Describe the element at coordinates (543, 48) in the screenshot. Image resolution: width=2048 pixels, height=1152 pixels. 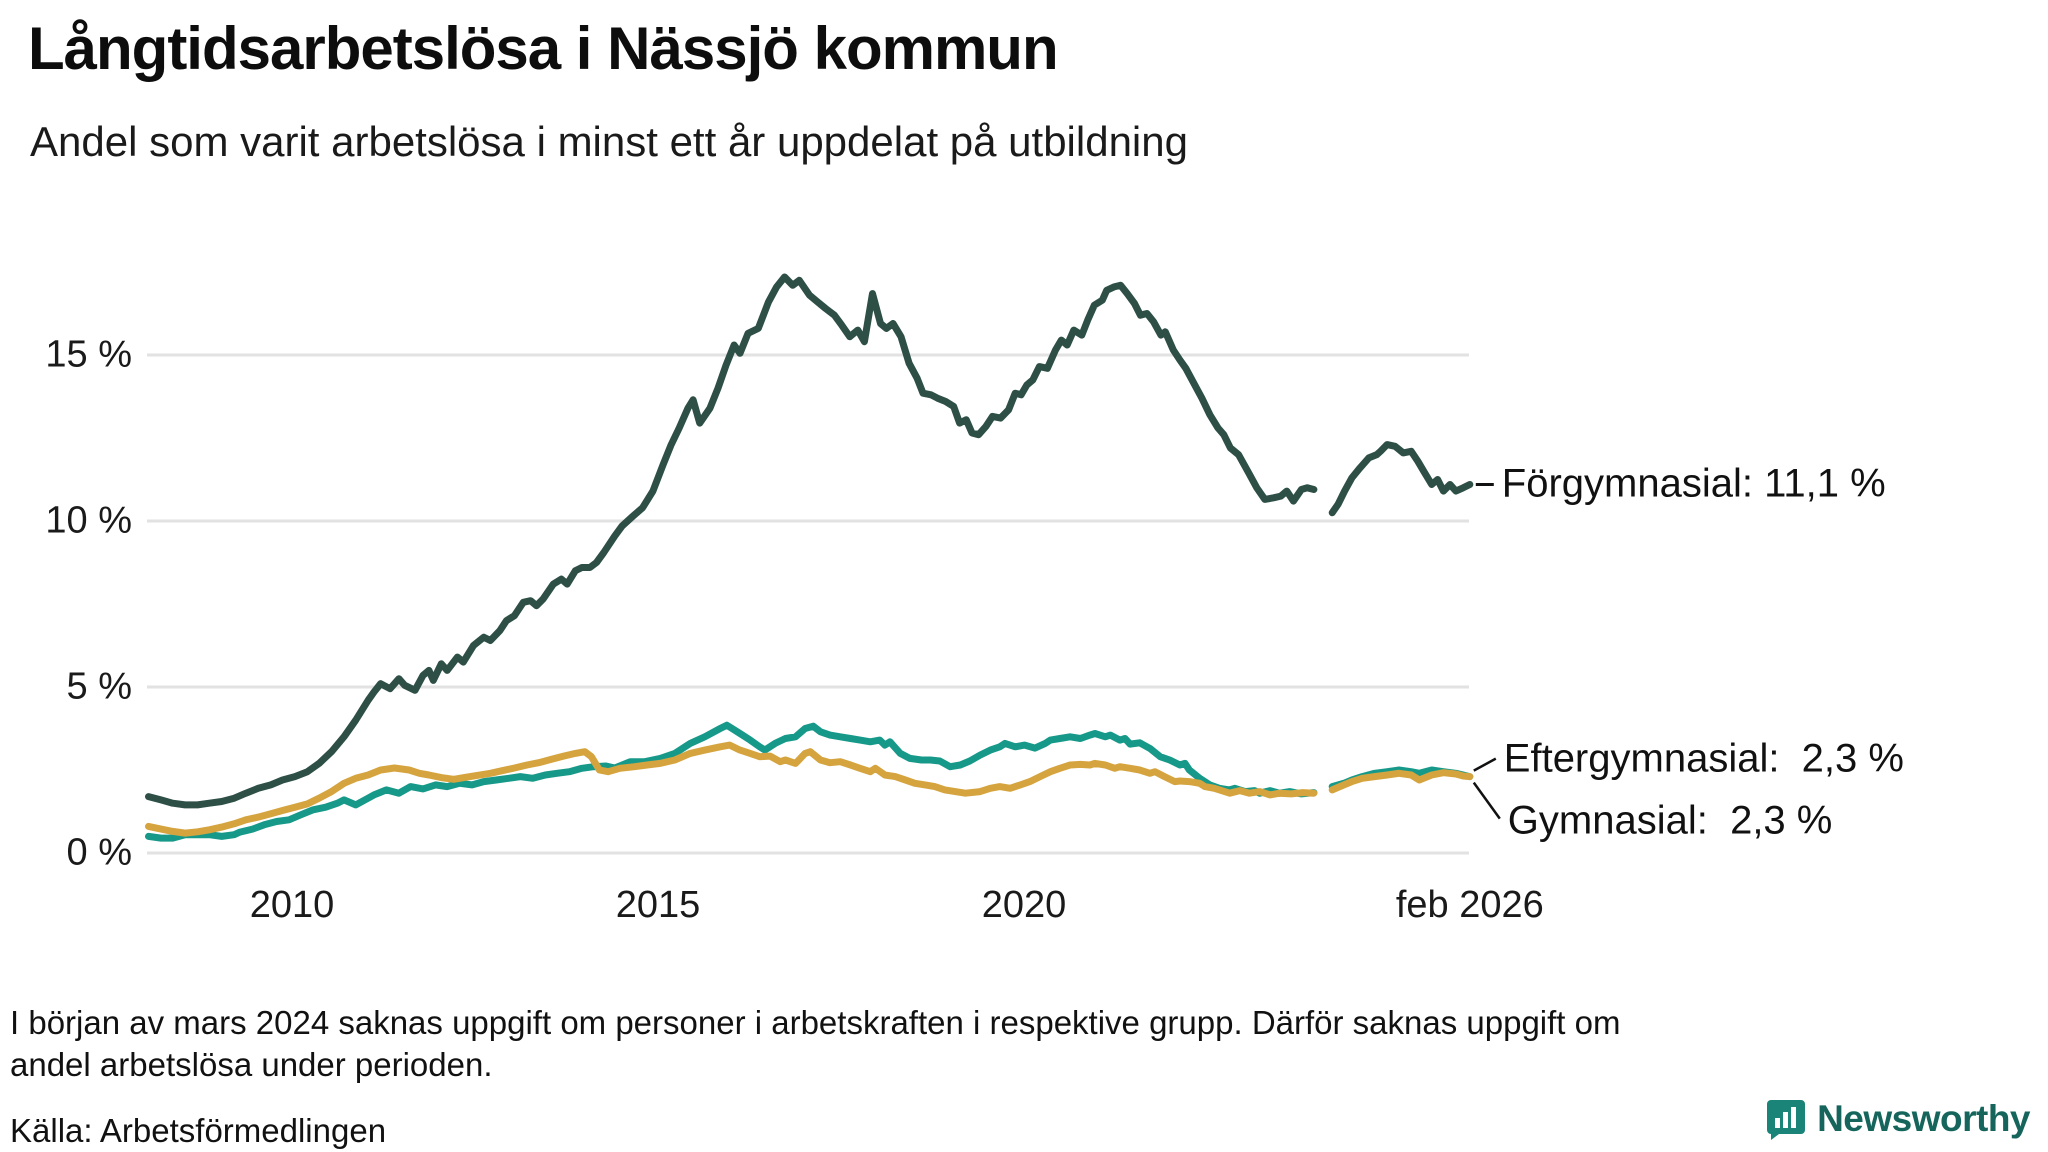
I see `page-title: Långtidsarbetslösa i Nässjö kommun` at that location.